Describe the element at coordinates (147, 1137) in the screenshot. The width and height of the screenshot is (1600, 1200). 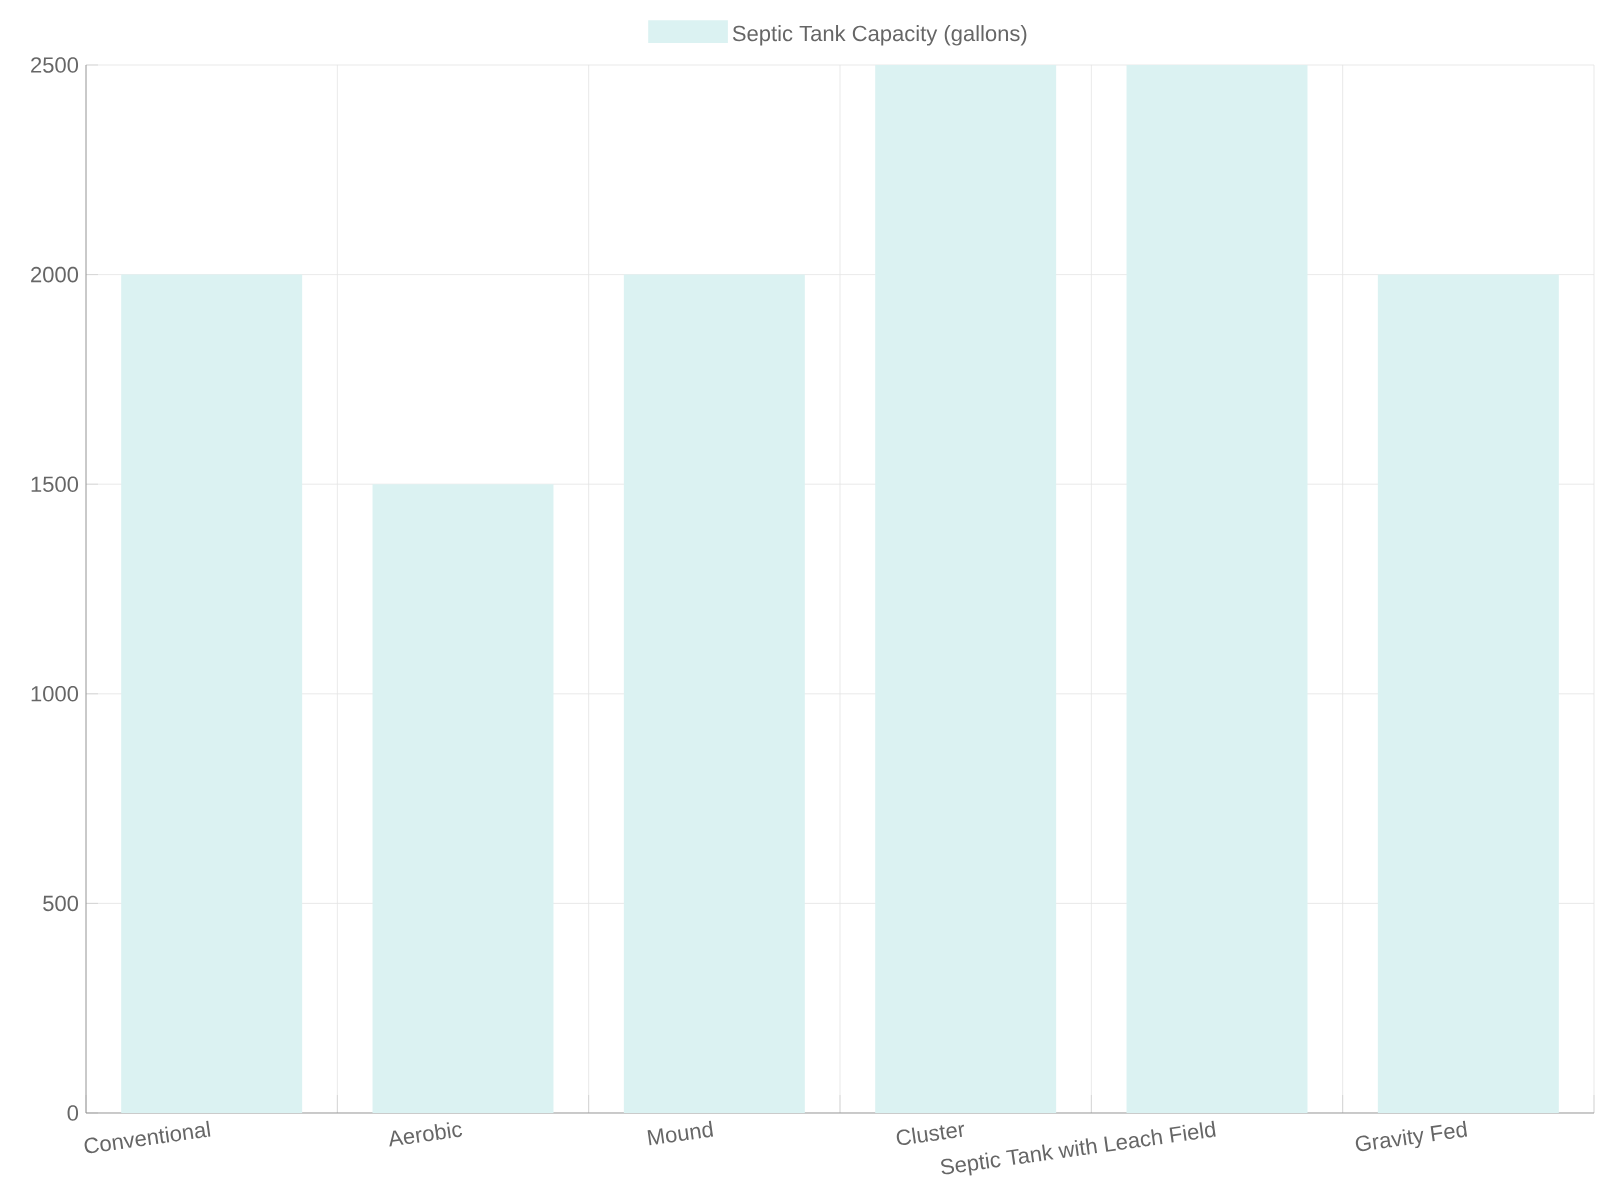
I see `x-tick-label: Conventional` at that location.